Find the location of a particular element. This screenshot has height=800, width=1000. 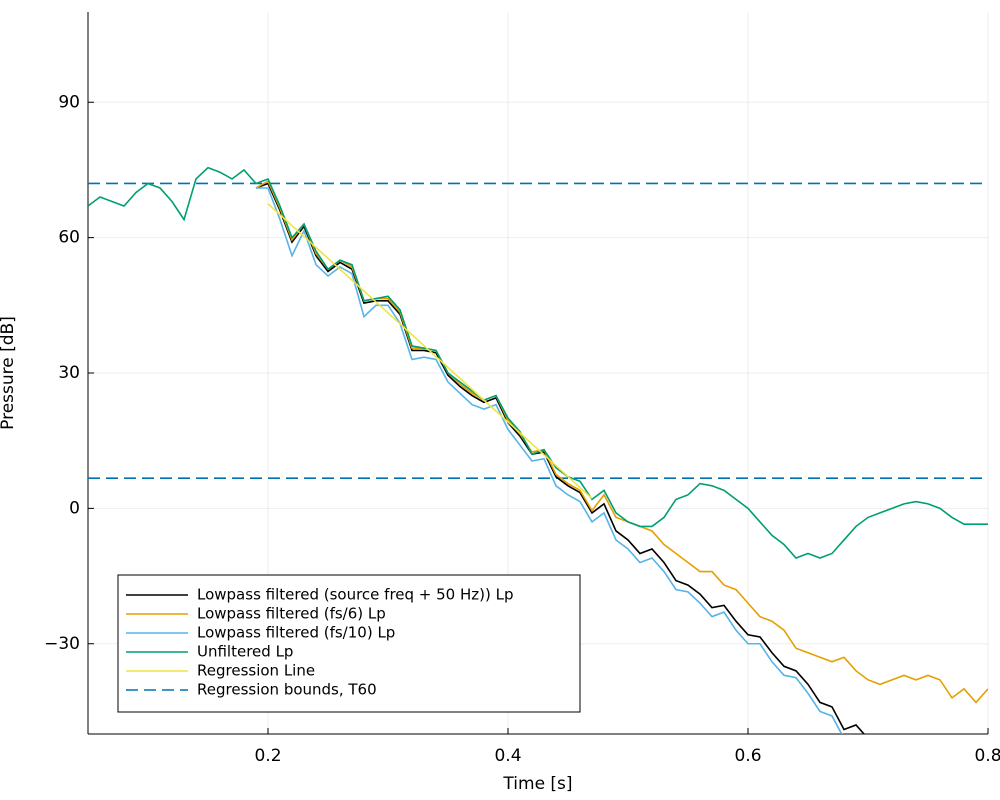

y-tick-label: 30 is located at coordinates (69, 373).